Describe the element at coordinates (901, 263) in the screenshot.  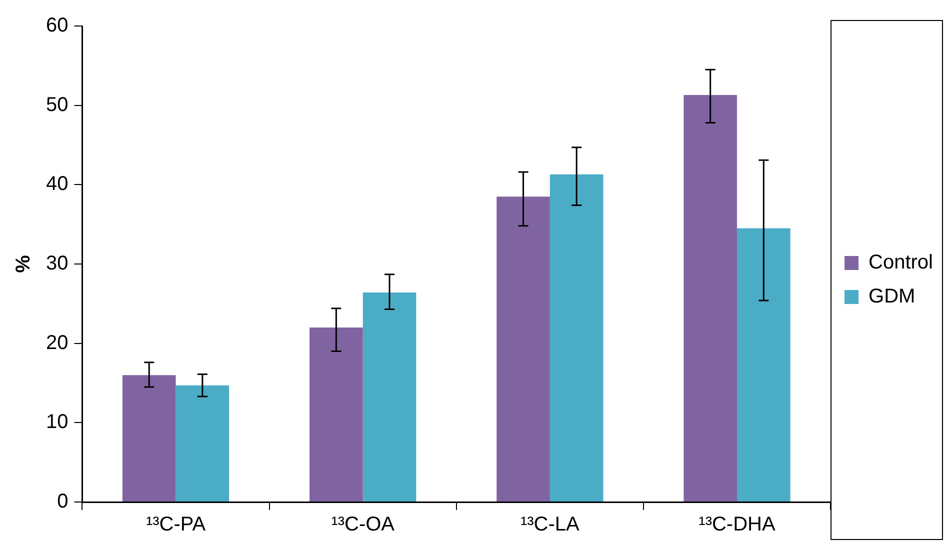
I see `legend-label: Control` at that location.